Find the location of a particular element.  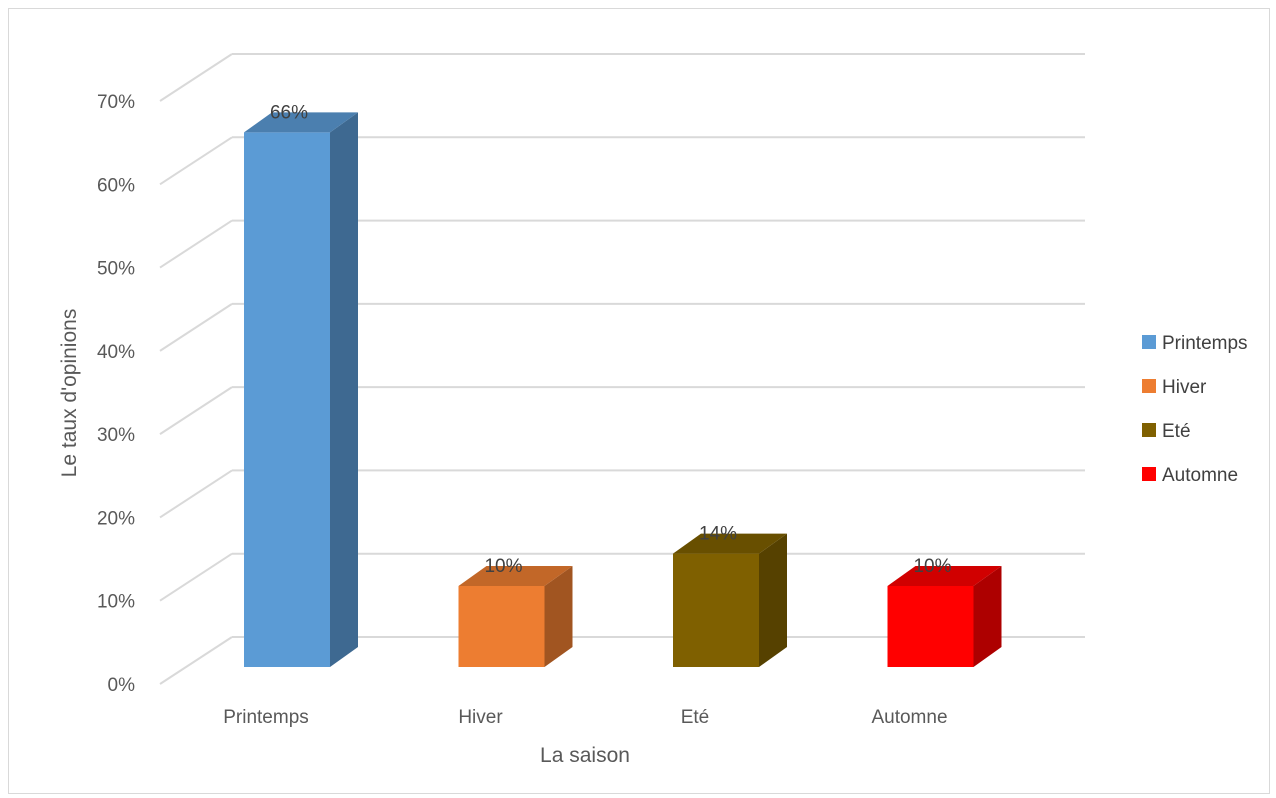

y-tick-label: 60% is located at coordinates (116, 185).